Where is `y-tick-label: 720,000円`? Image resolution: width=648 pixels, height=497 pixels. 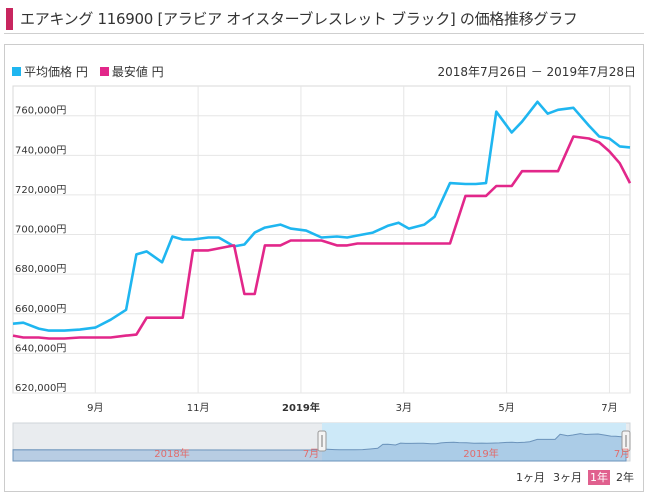
y-tick-label: 720,000円 is located at coordinates (40, 190).